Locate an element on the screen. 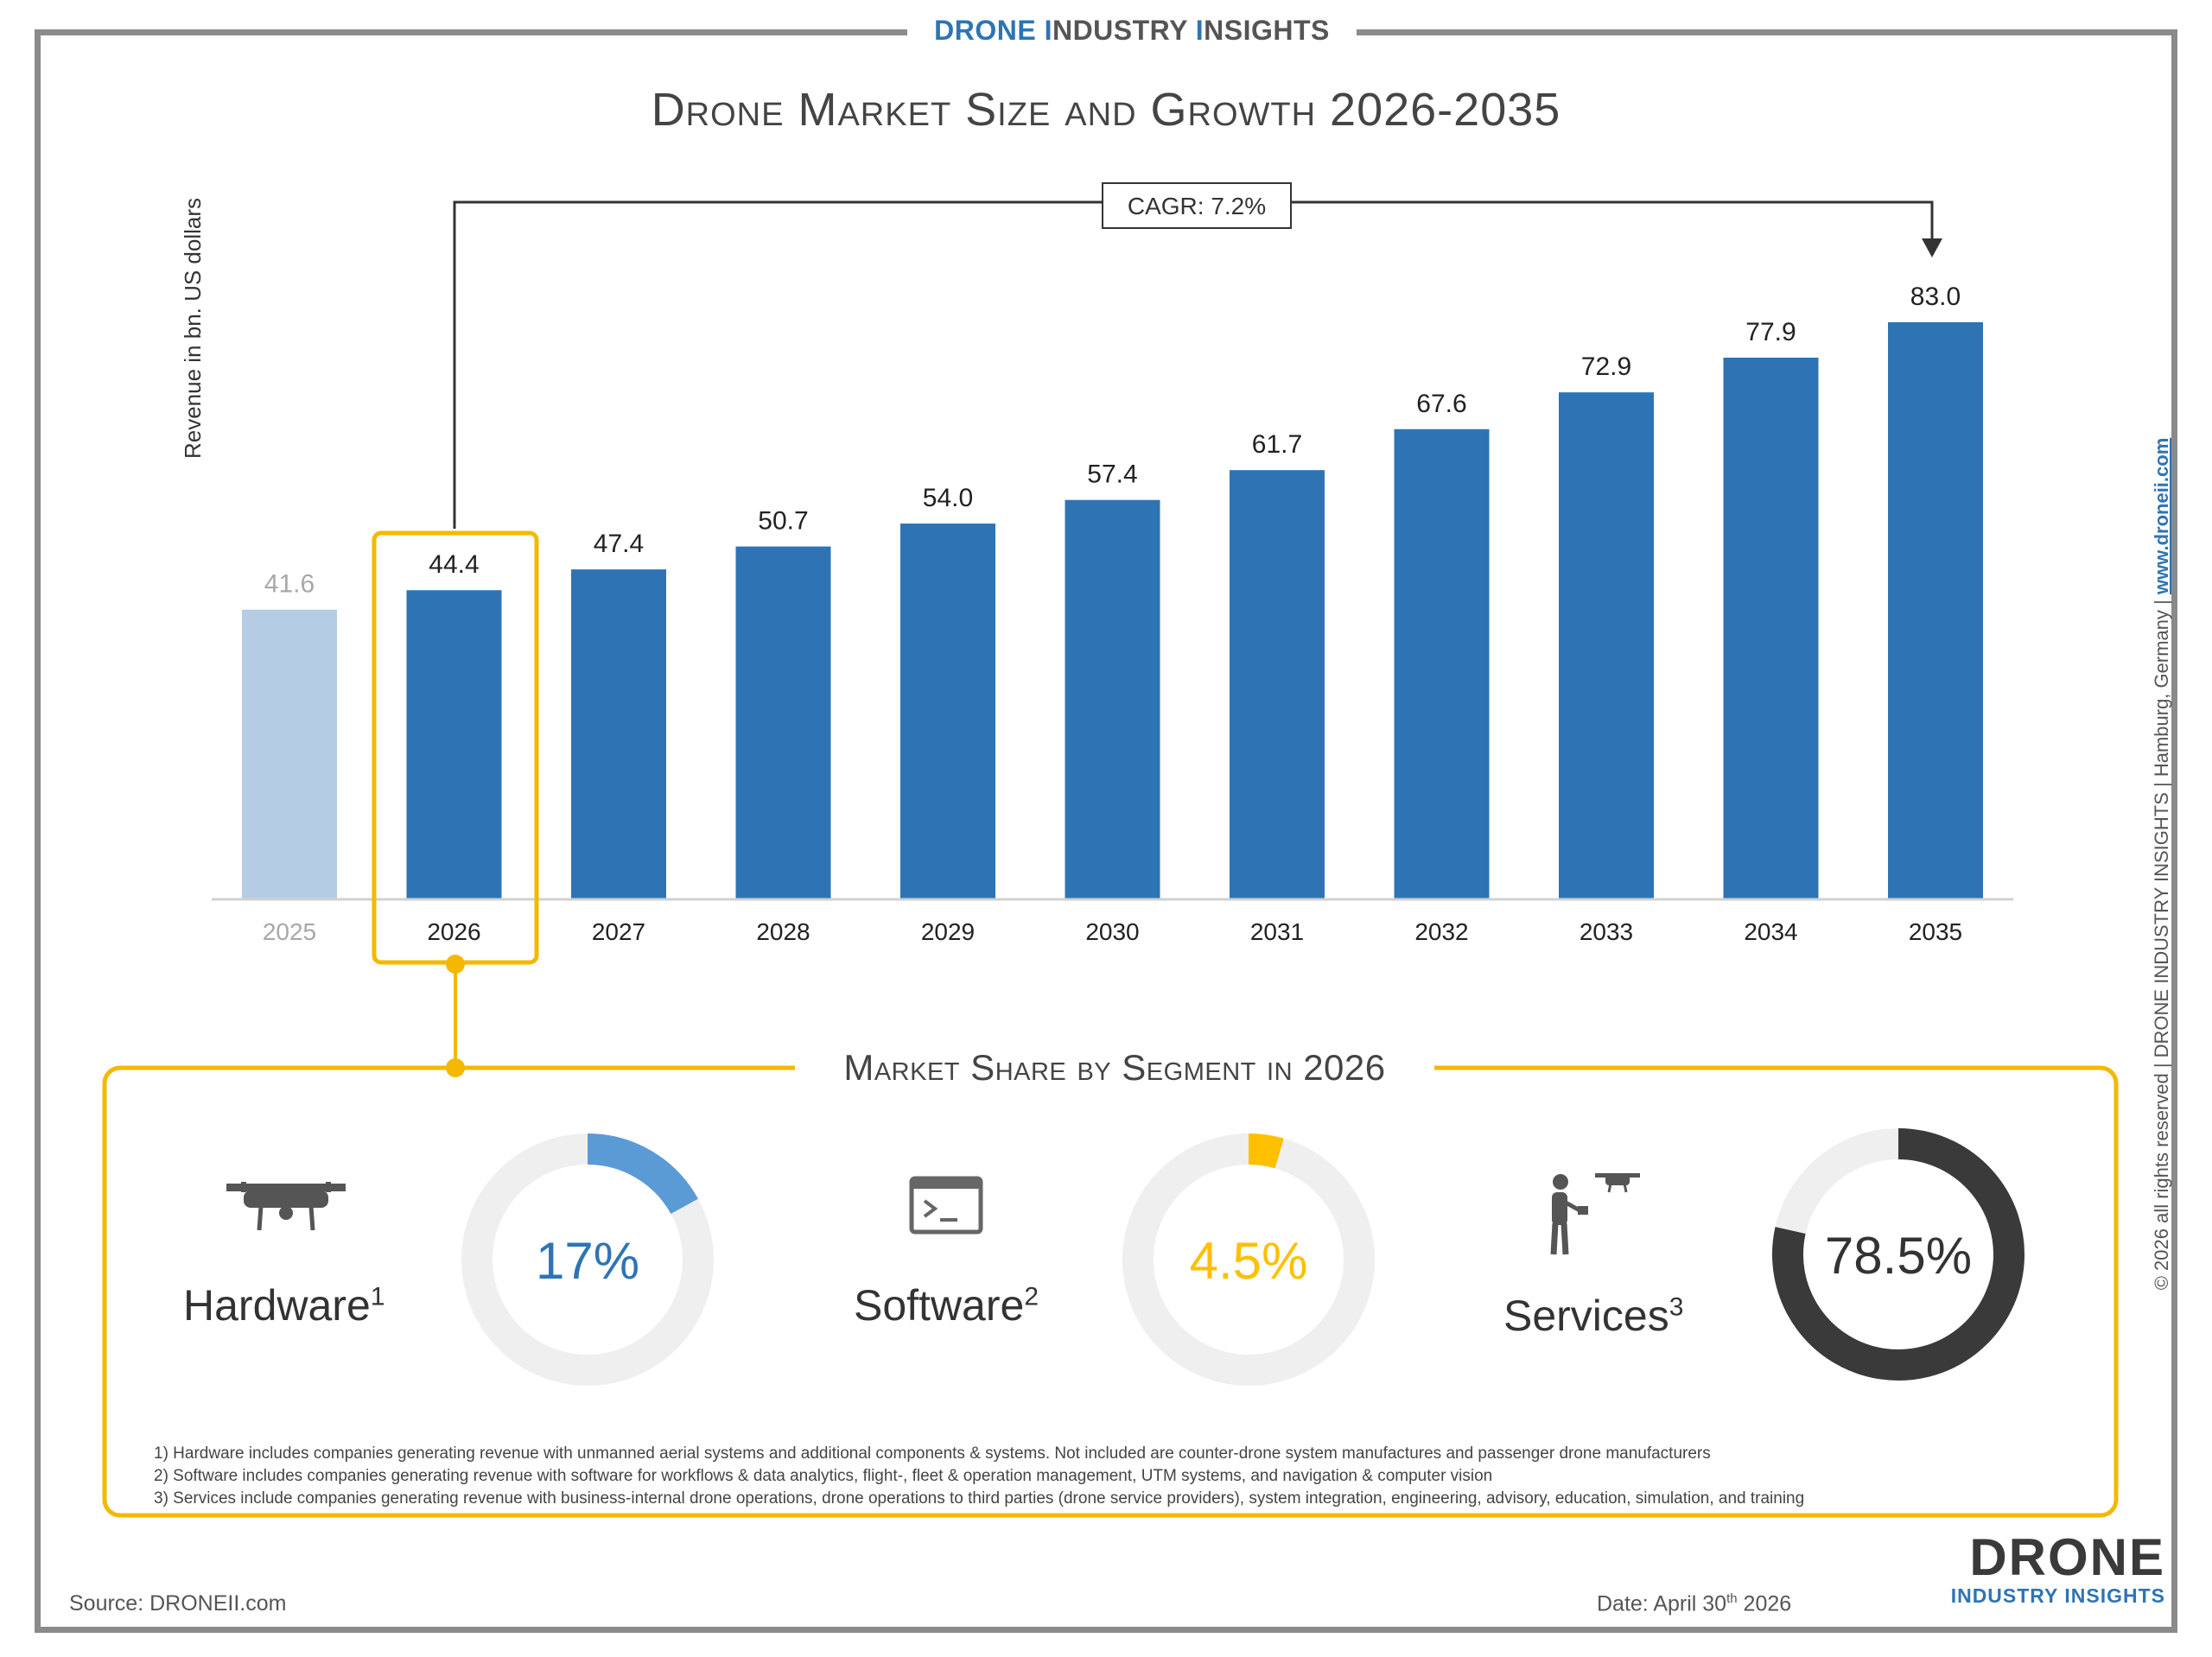 This screenshot has width=2212, height=1657. website-link: www.droneii.com is located at coordinates (2161, 516).